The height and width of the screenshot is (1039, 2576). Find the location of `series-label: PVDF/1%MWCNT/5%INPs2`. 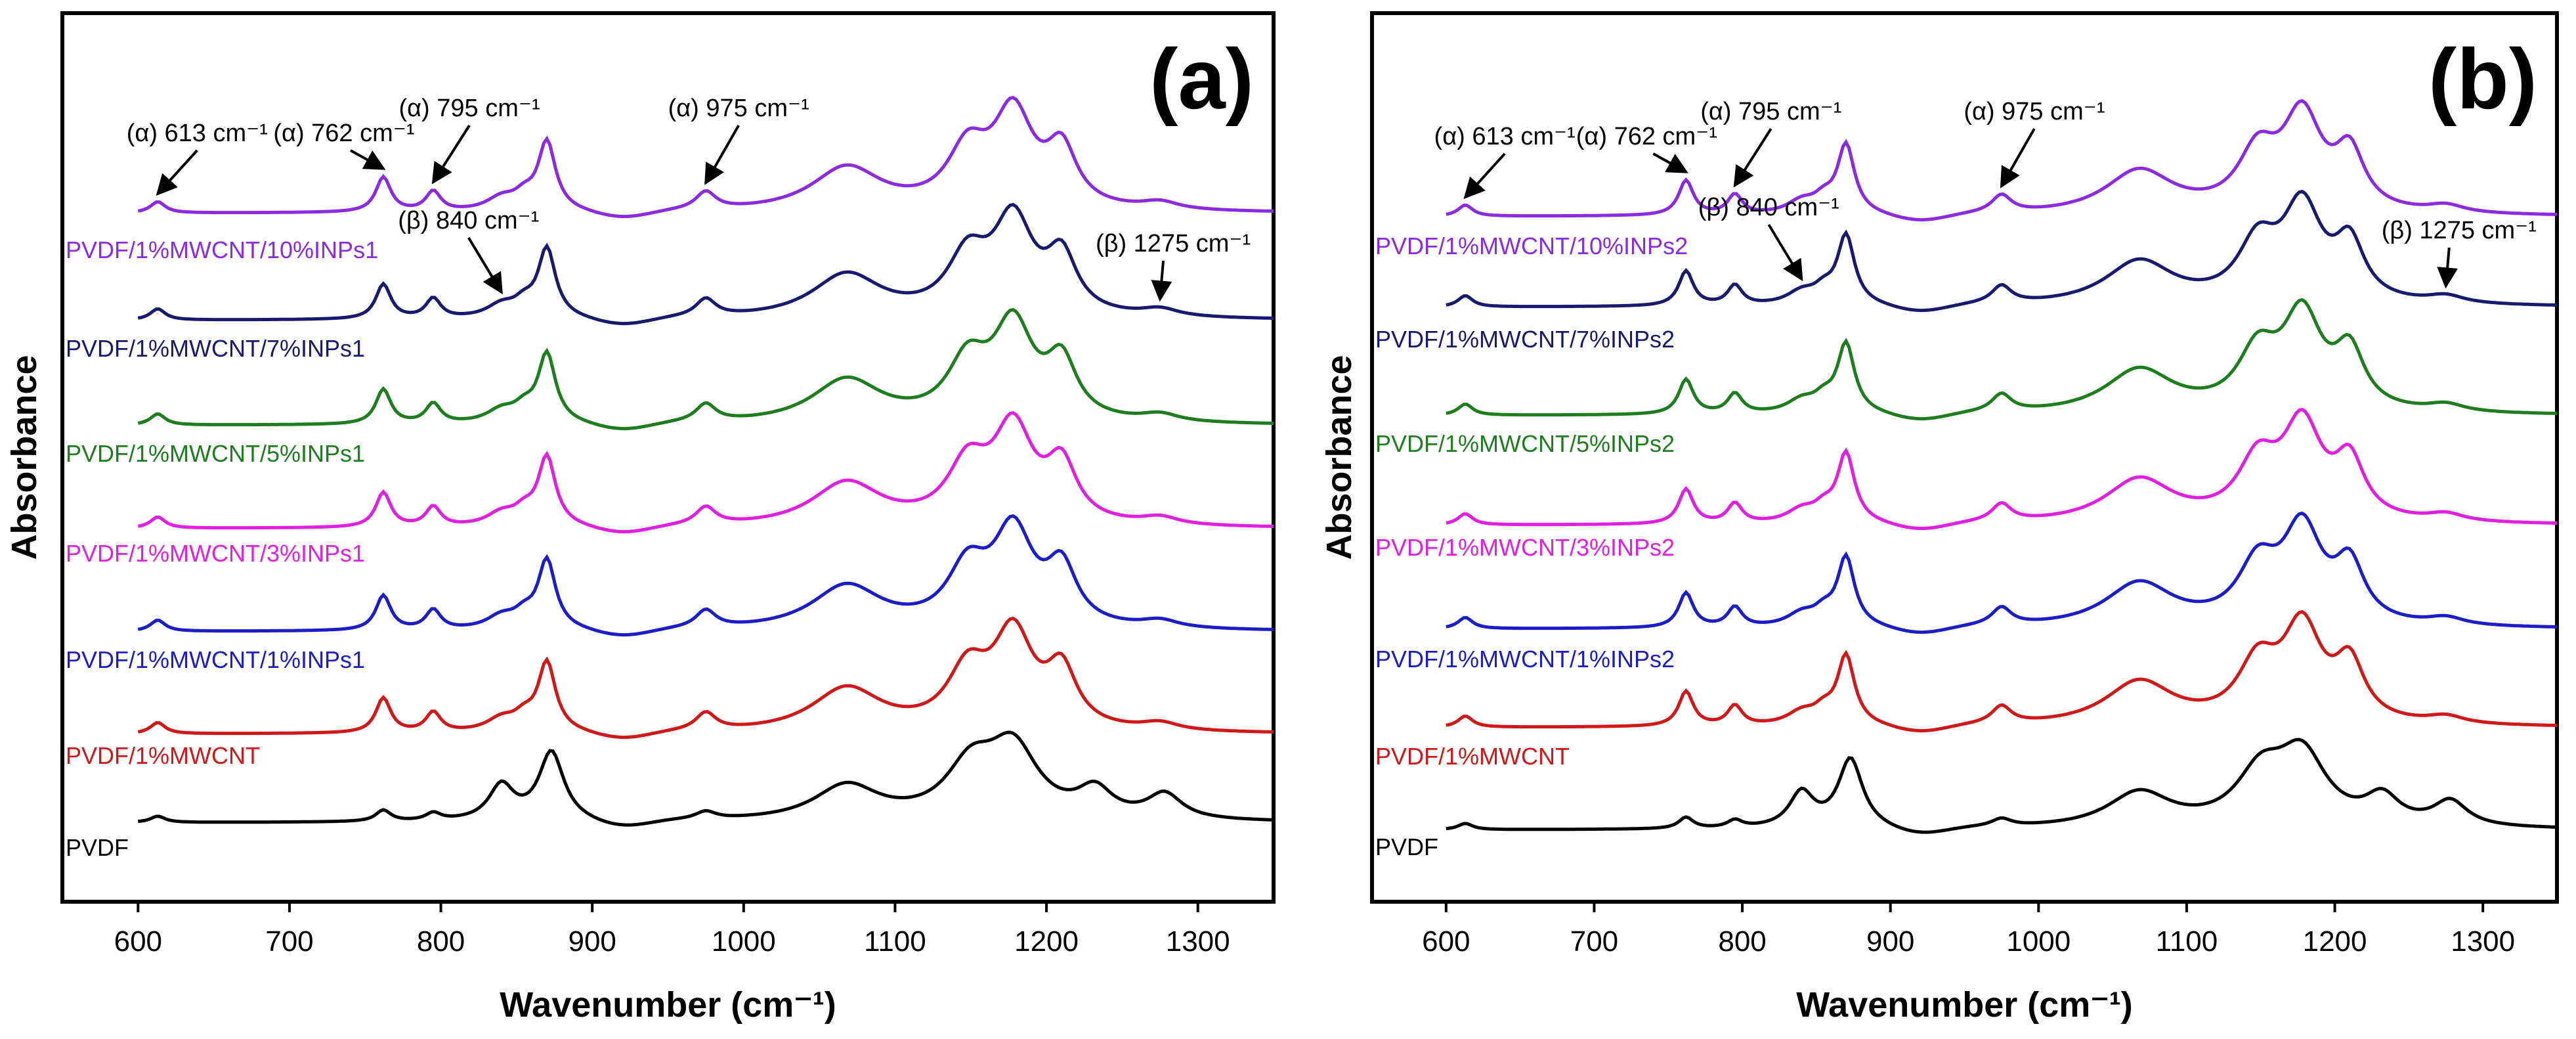

series-label: PVDF/1%MWCNT/5%INPs2 is located at coordinates (1525, 443).